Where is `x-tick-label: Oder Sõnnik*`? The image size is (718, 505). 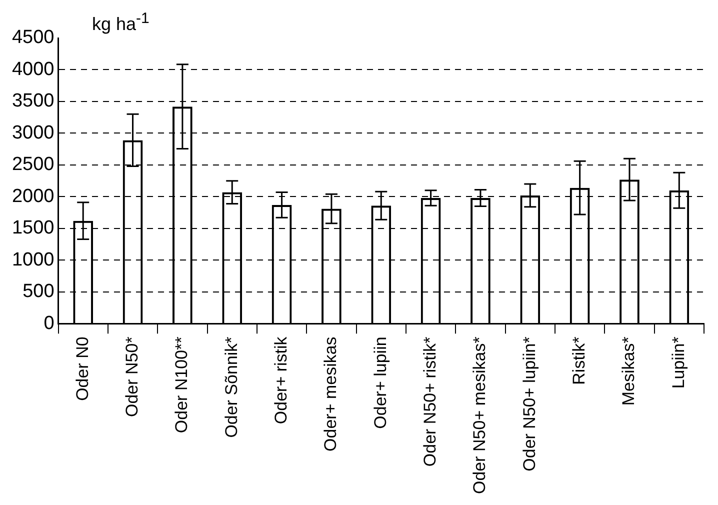 x-tick-label: Oder Sõnnik* is located at coordinates (231, 387).